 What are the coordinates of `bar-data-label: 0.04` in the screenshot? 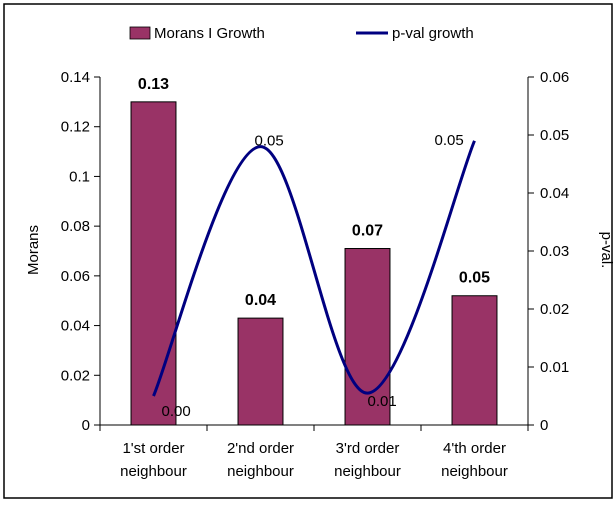 It's located at (260, 300).